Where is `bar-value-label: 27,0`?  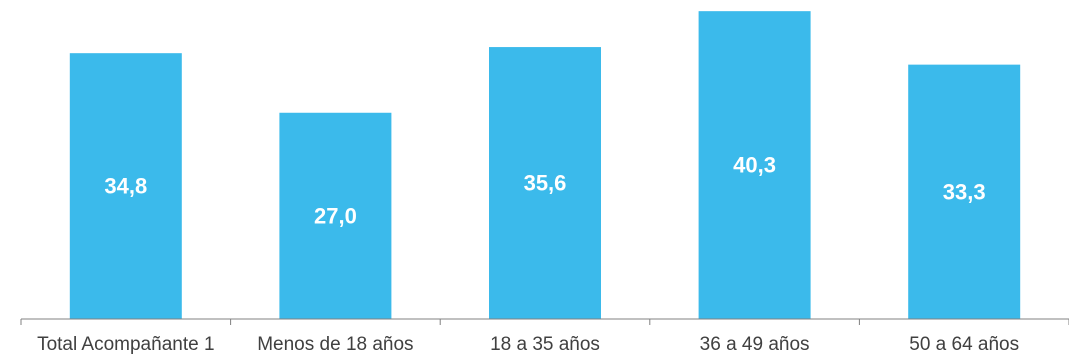
bar-value-label: 27,0 is located at coordinates (335, 215).